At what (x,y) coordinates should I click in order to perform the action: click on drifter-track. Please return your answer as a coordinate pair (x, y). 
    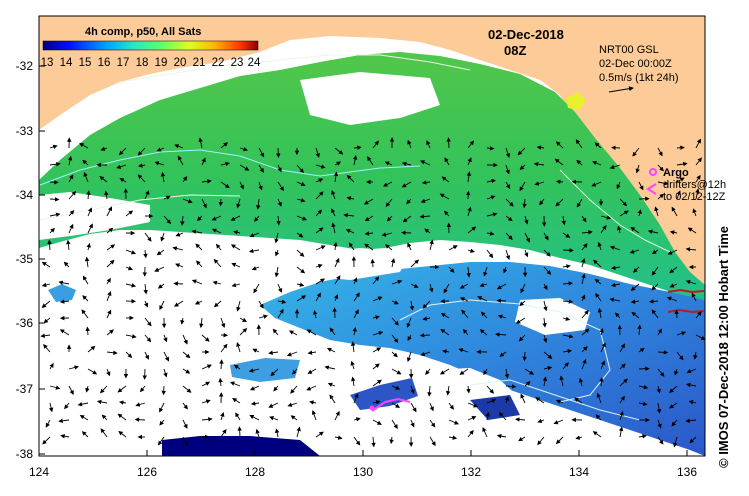
    Looking at the image, I should click on (686, 291).